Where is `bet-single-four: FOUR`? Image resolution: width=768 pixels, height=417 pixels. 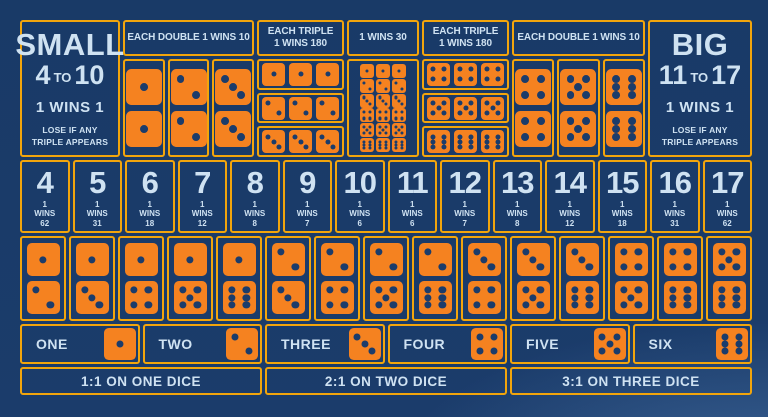
bet-single-four: FOUR is located at coordinates (447, 344).